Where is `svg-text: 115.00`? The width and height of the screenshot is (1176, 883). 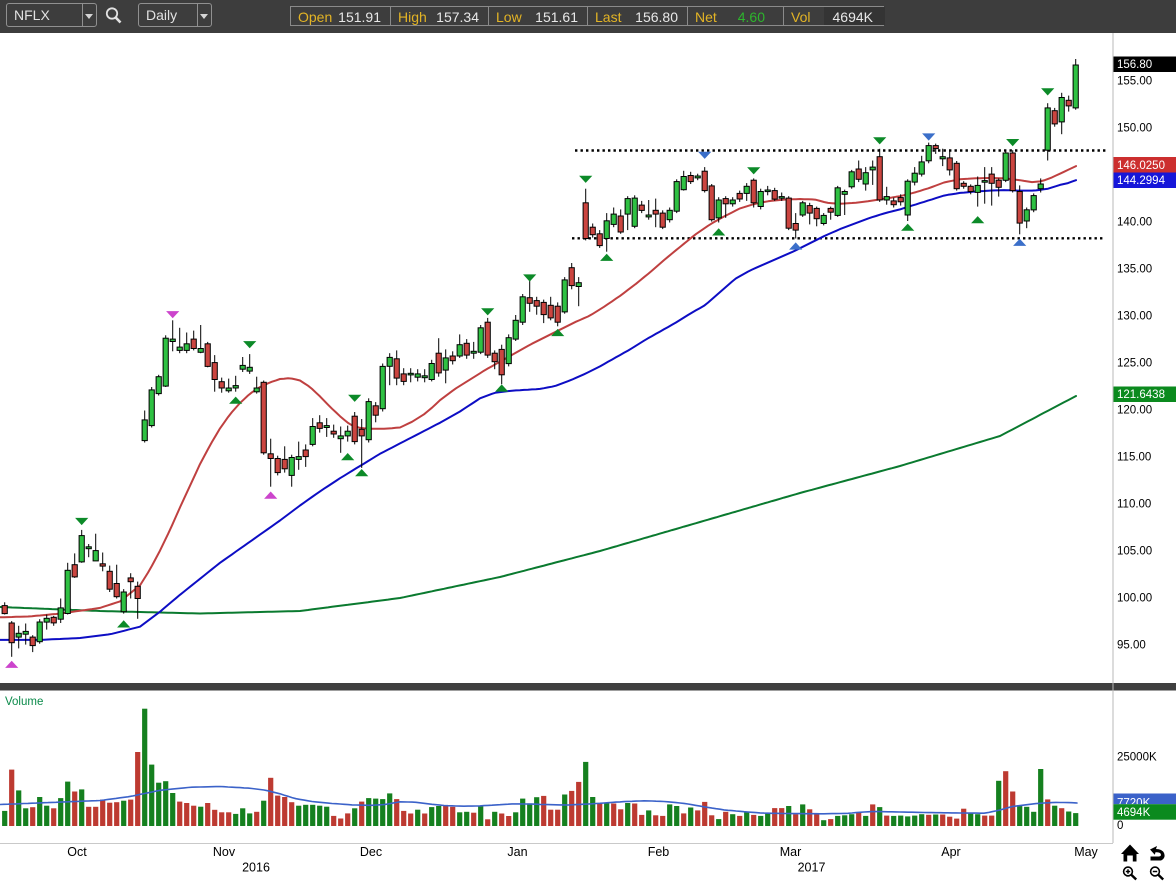
svg-text: 115.00 is located at coordinates (1134, 458).